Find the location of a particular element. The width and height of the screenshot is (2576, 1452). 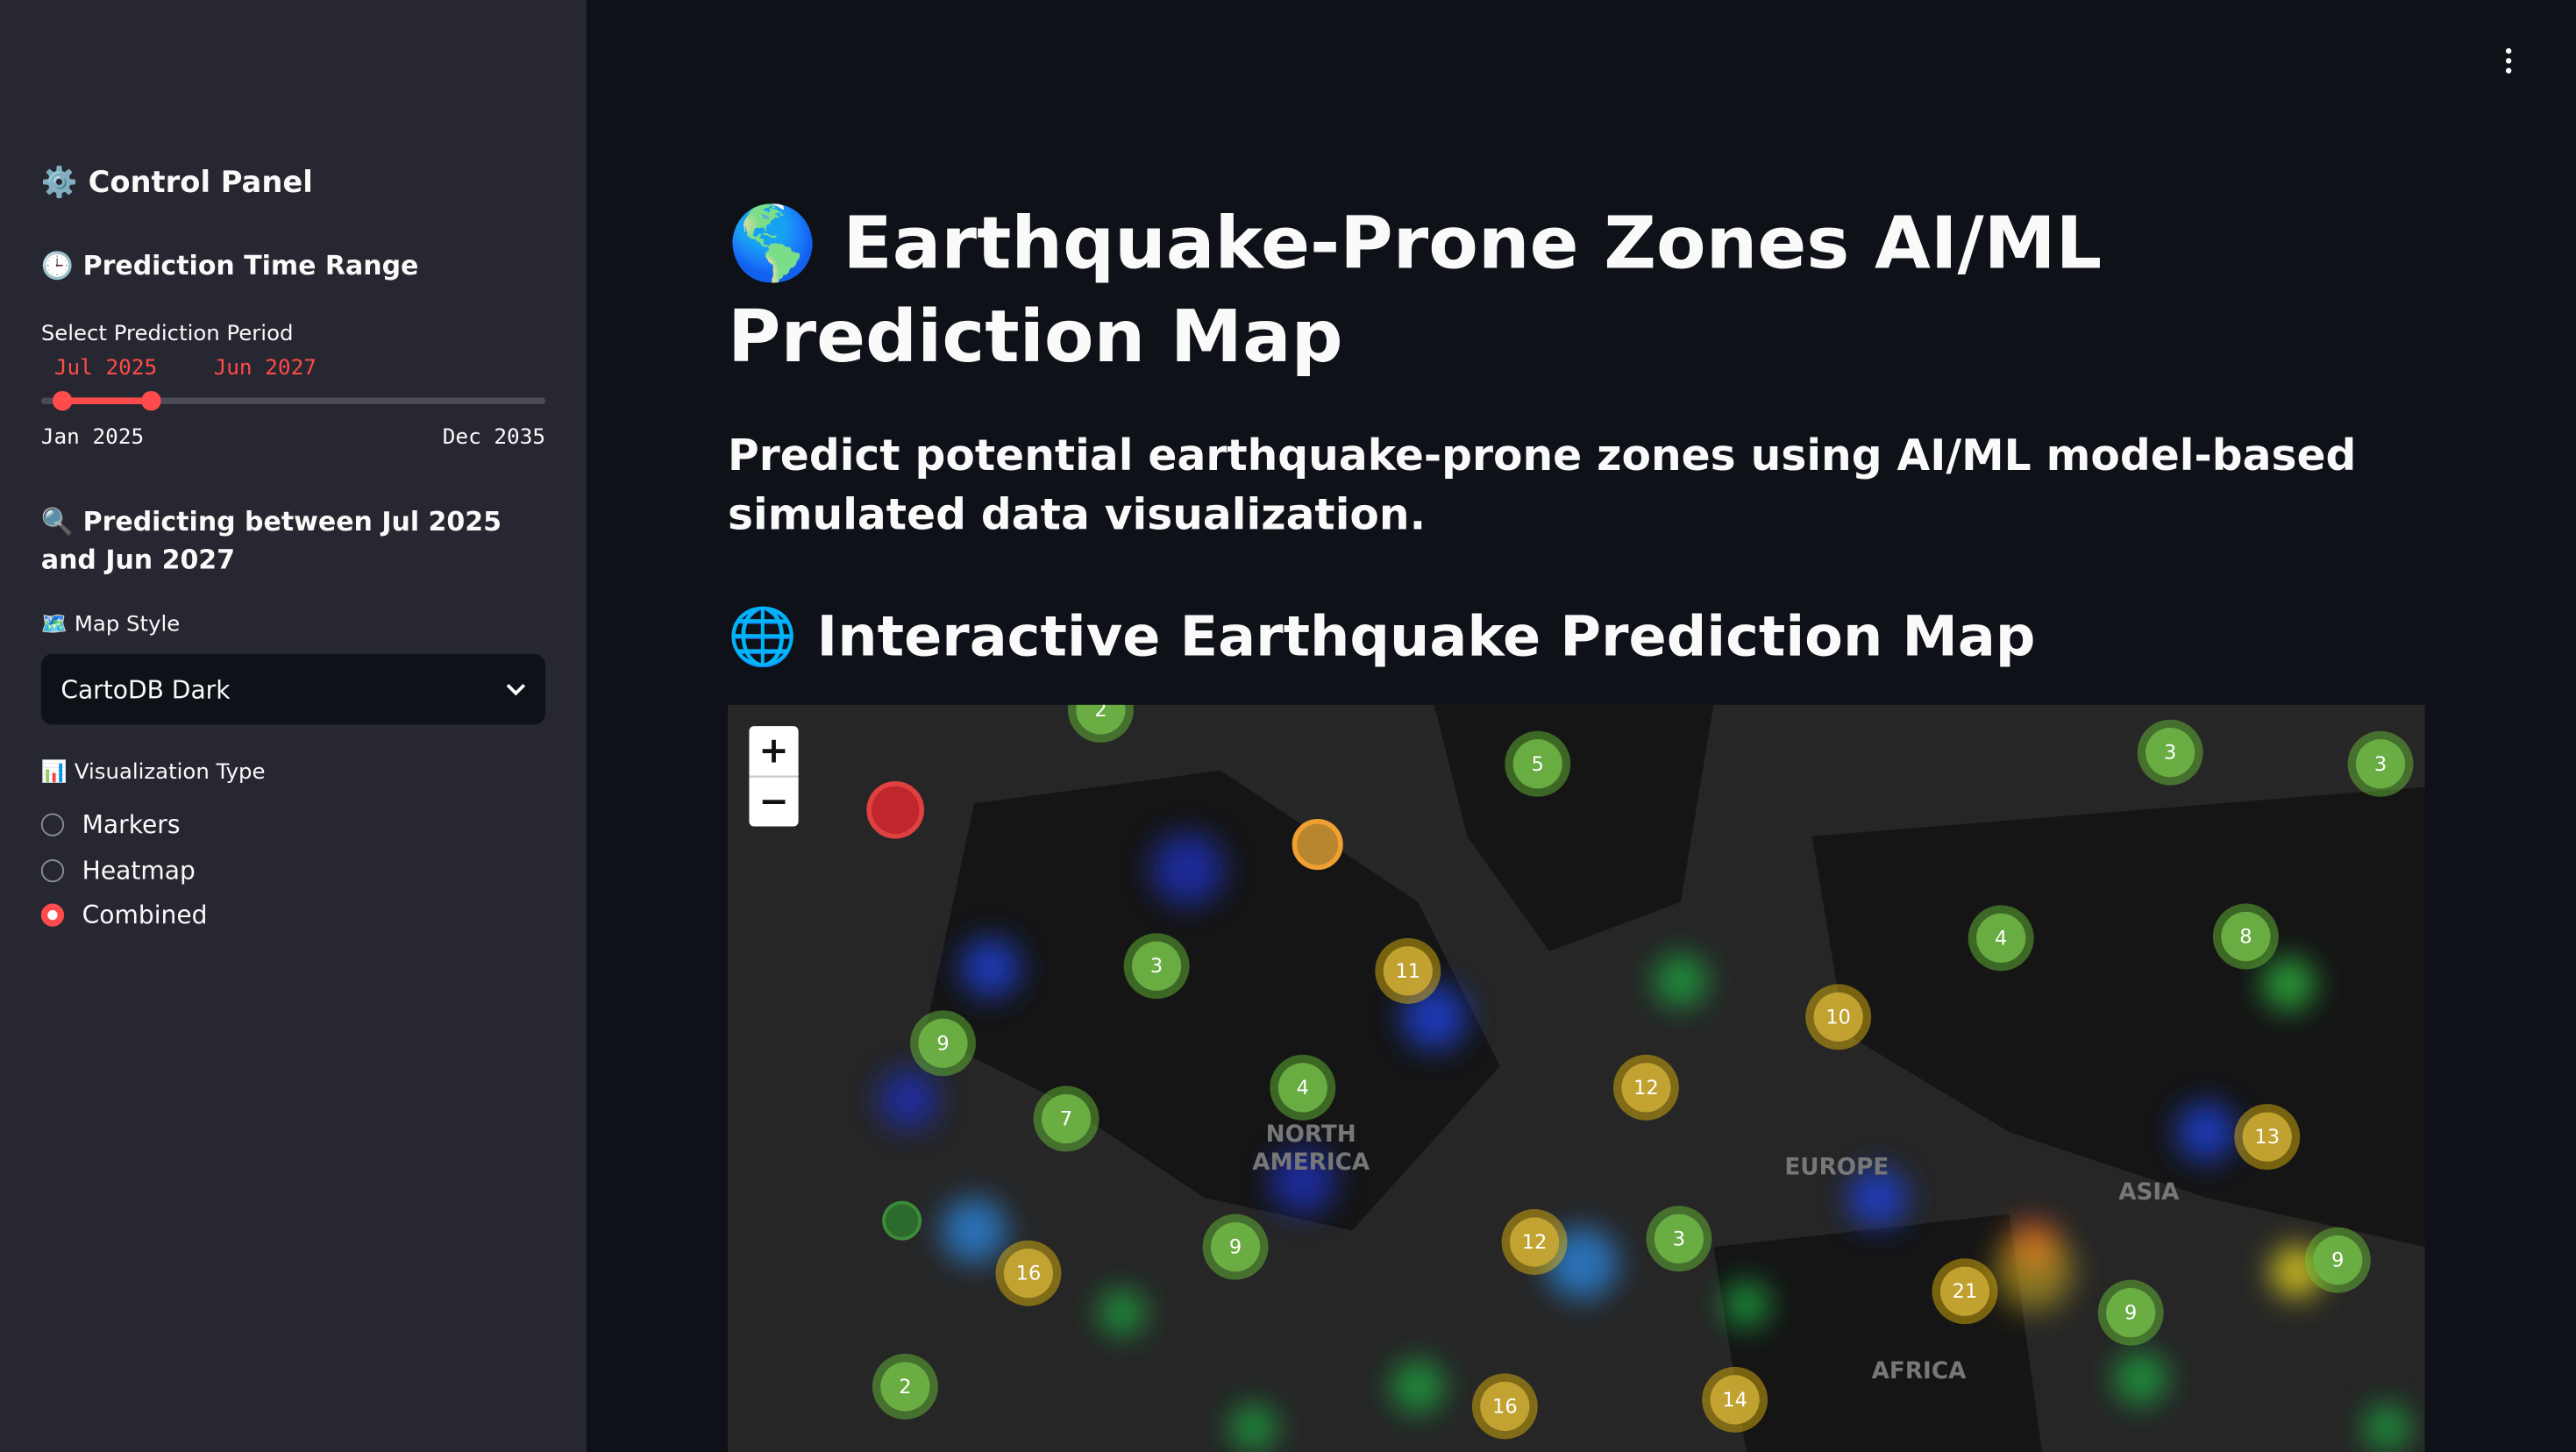

region-label: NORTH AMERICA is located at coordinates (1311, 1149).